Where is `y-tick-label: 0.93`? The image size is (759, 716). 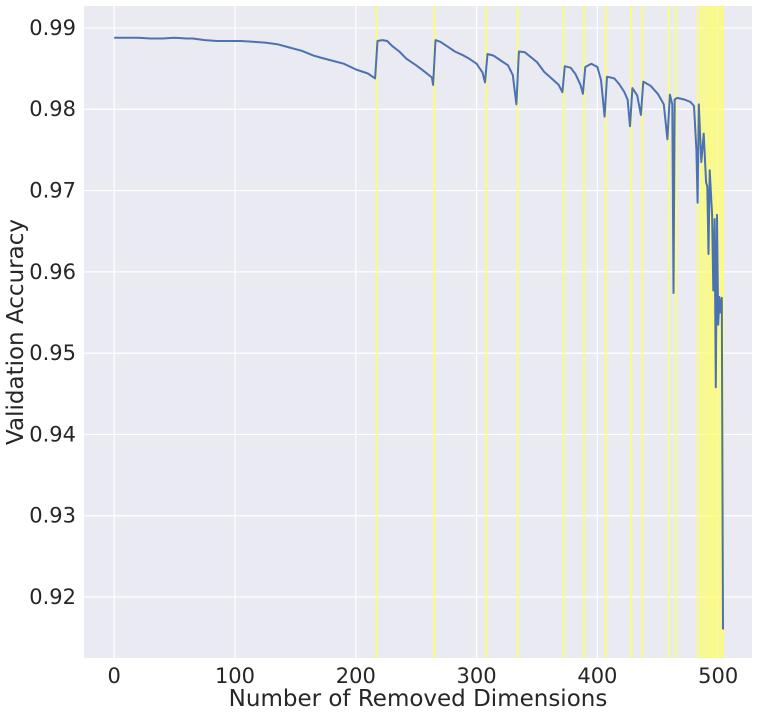
y-tick-label: 0.93 is located at coordinates (52, 516).